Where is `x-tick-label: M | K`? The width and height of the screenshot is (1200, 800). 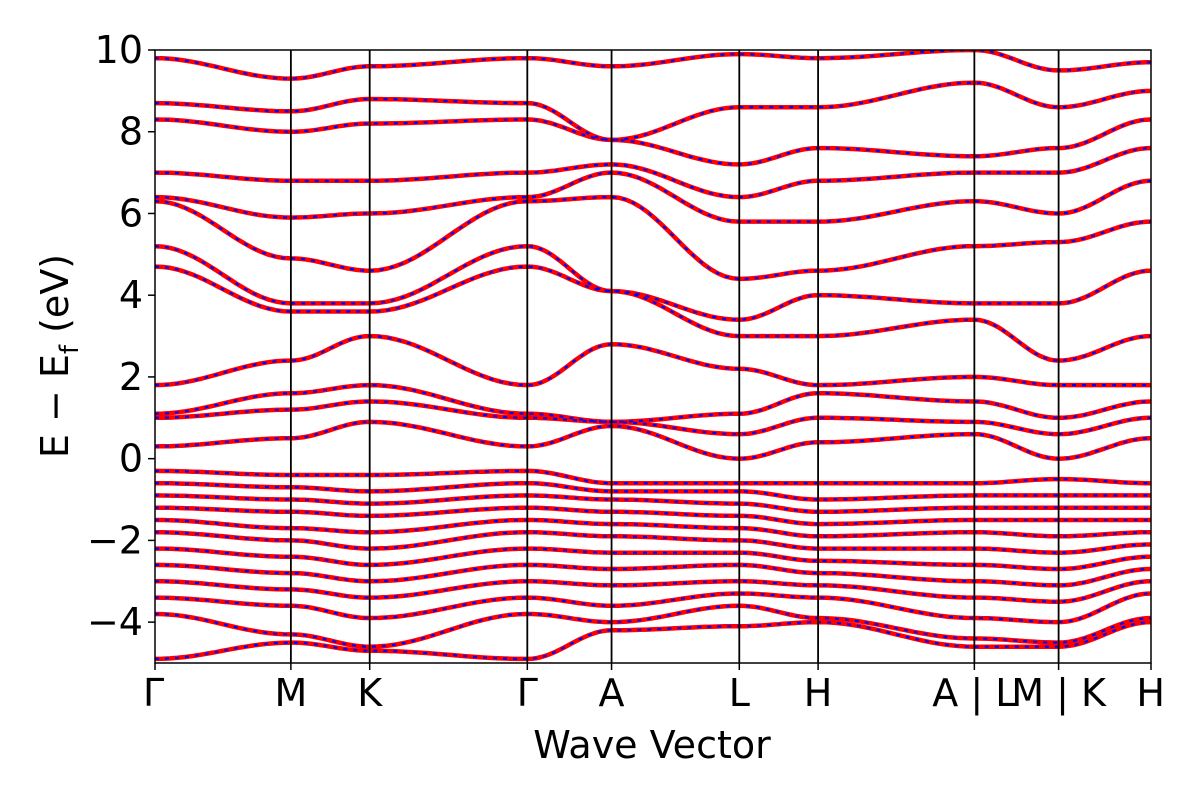
x-tick-label: M | K is located at coordinates (1059, 693).